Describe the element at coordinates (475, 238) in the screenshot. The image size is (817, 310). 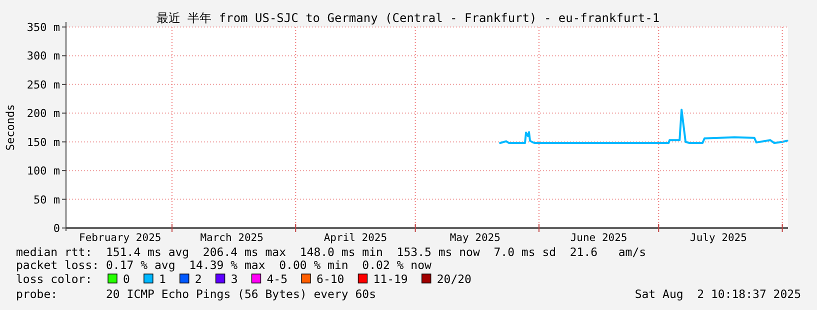
I see `x-tick-label: May 2025` at that location.